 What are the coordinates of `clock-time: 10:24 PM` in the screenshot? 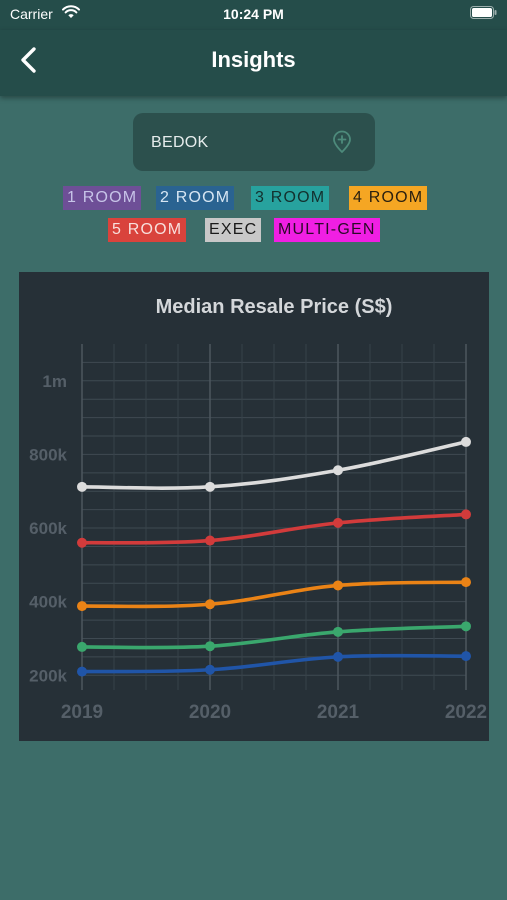 It's located at (253, 14).